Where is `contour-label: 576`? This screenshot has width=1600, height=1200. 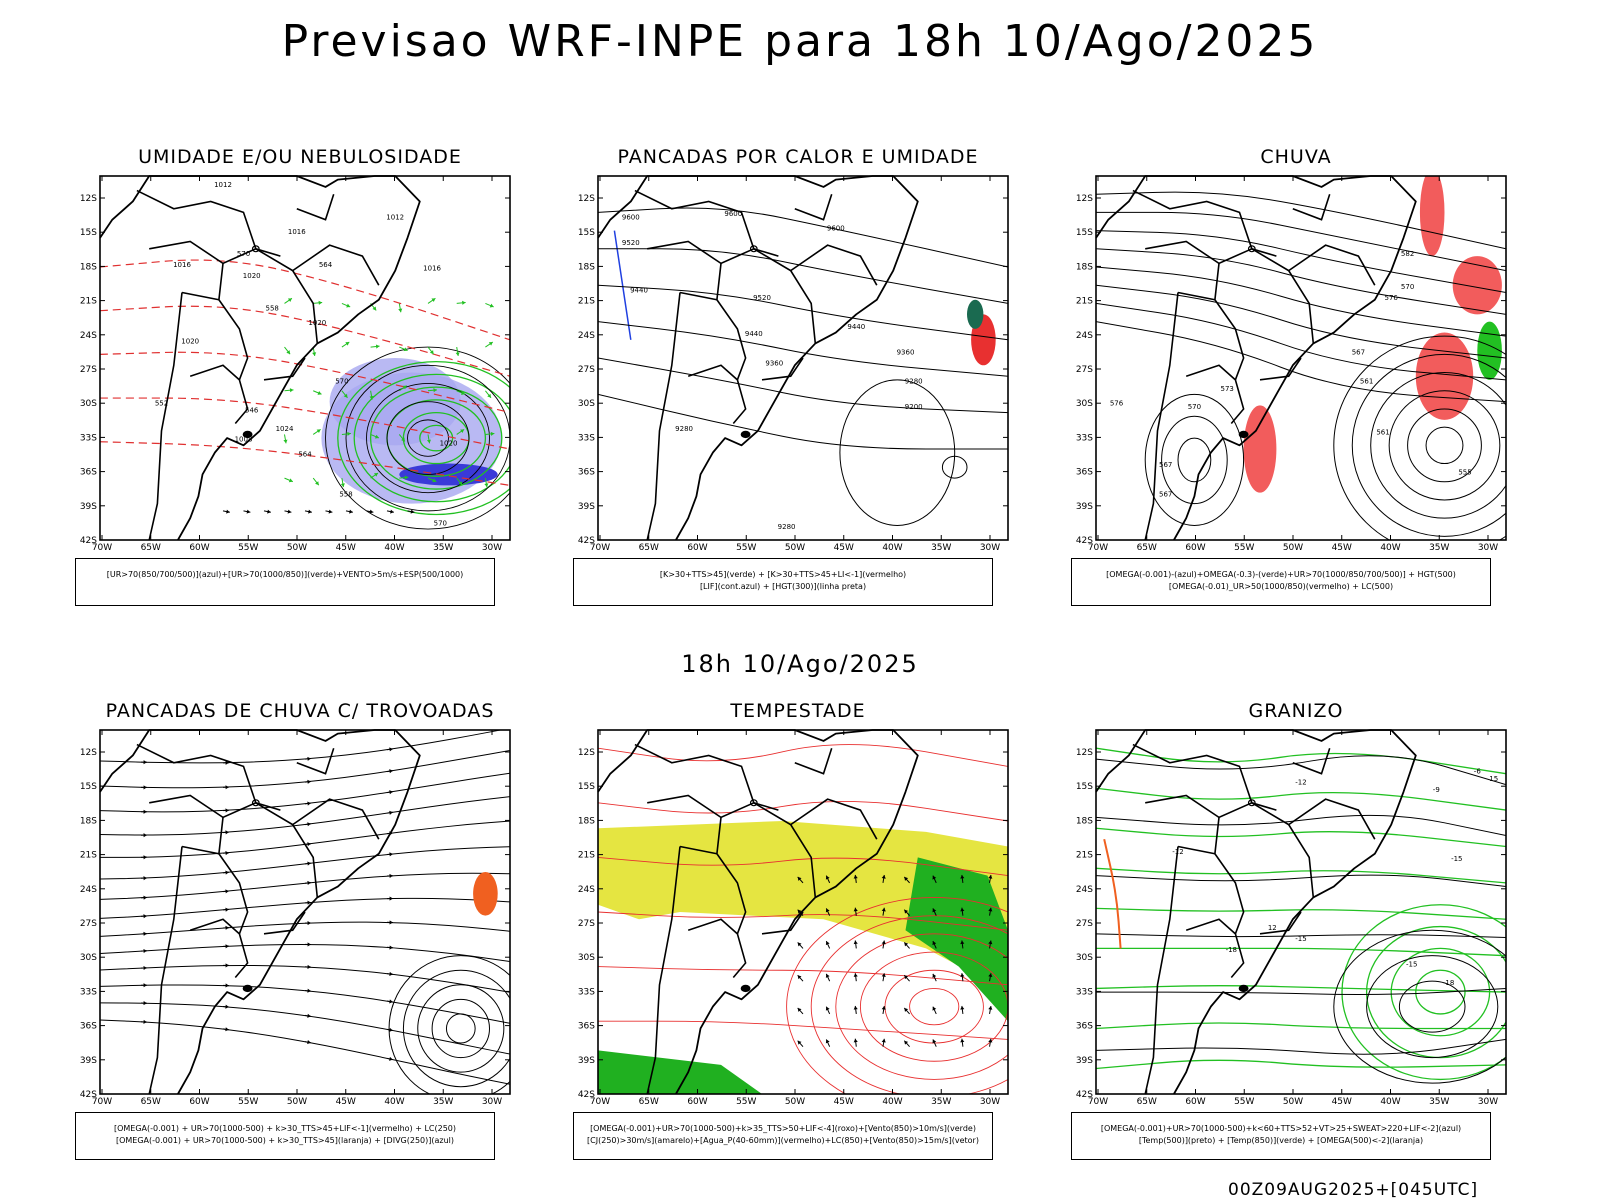 contour-label: 576 is located at coordinates (1117, 403).